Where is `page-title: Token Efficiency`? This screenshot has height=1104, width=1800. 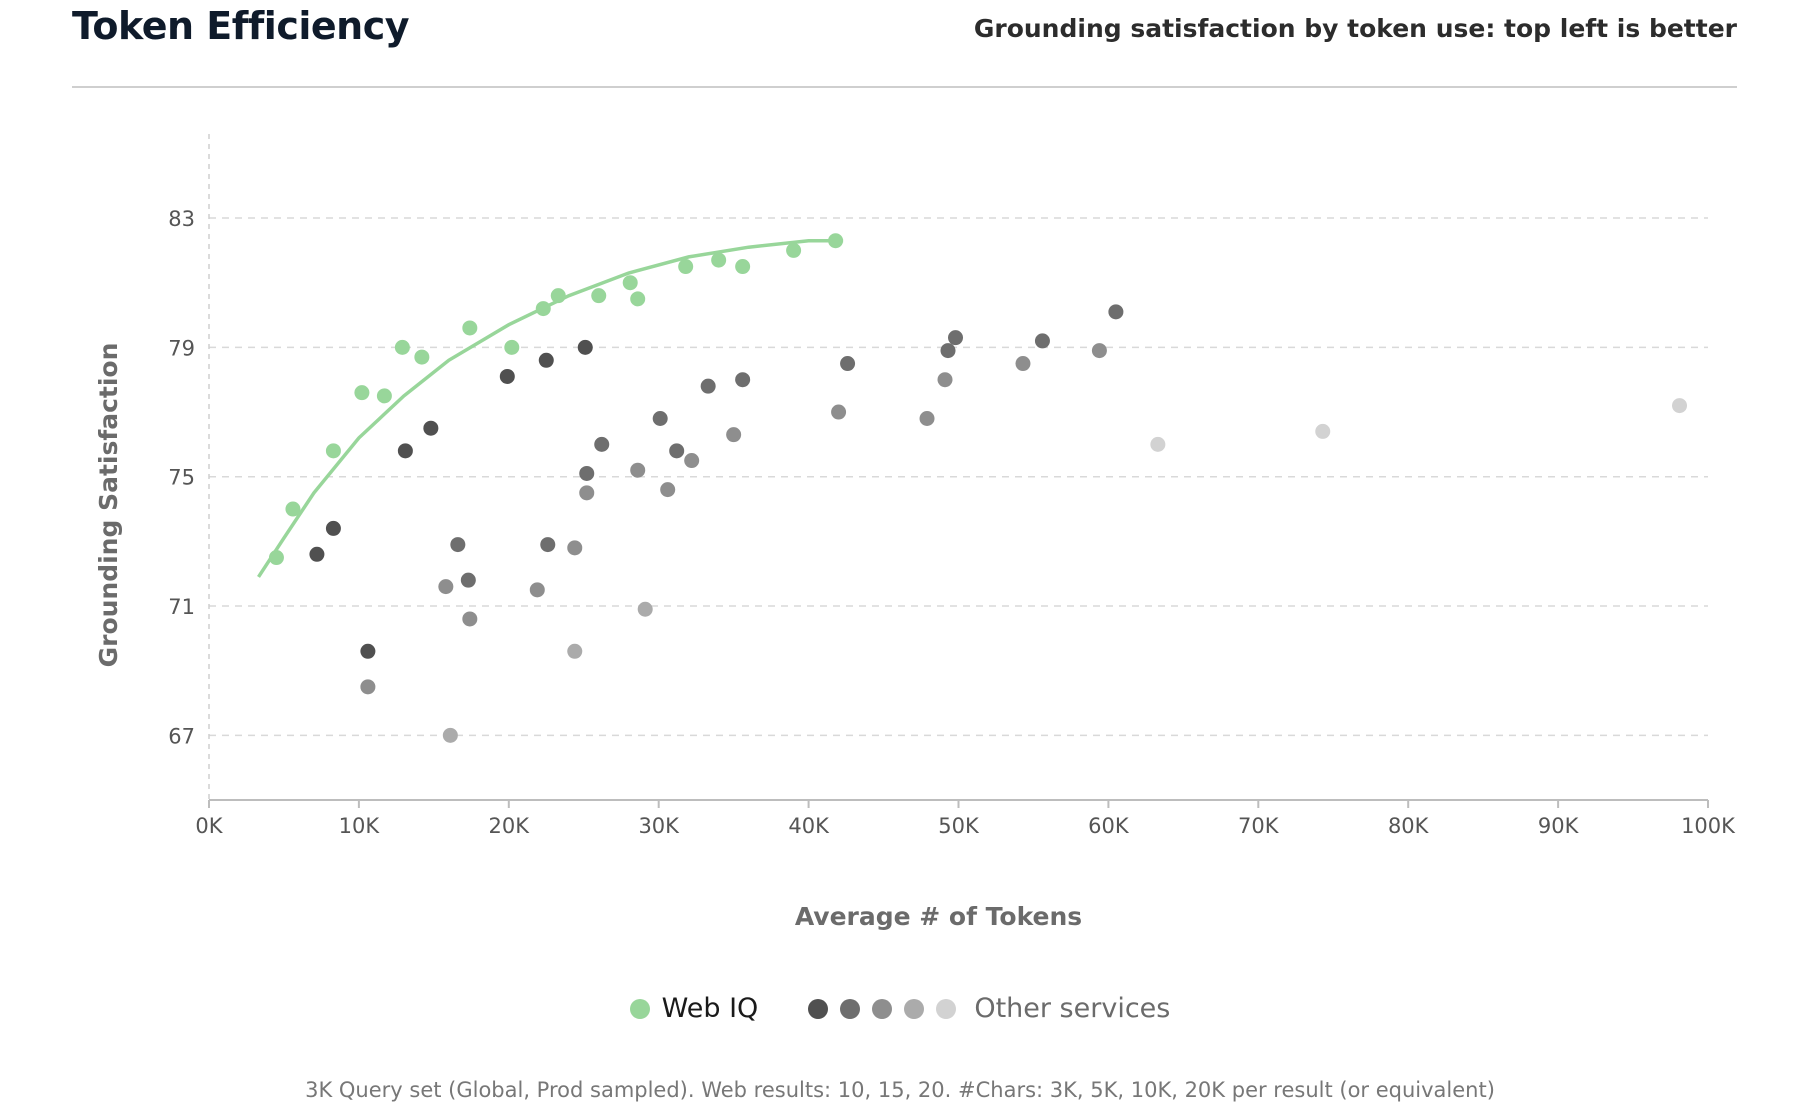 page-title: Token Efficiency is located at coordinates (241, 26).